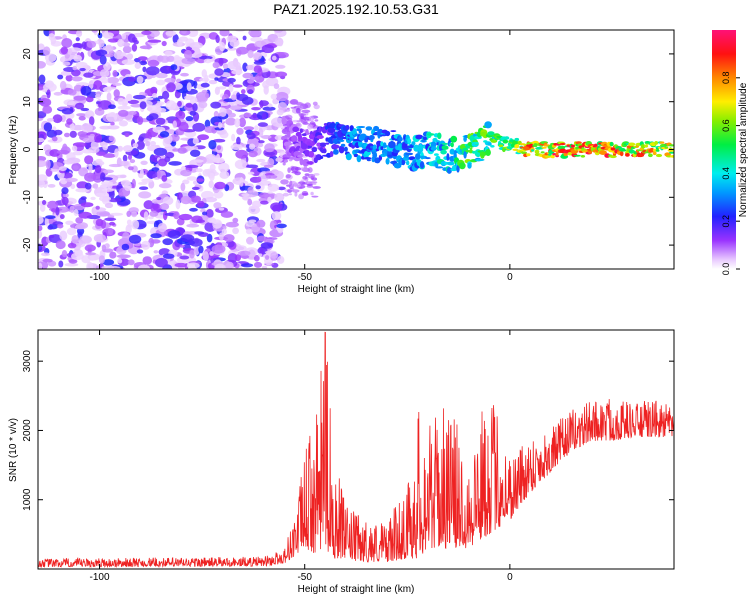 The height and width of the screenshot is (600, 750). What do you see at coordinates (730, 173) in the screenshot?
I see `colorbar-ticks: 0.0 0.2 0.4 0.6 0.8` at bounding box center [730, 173].